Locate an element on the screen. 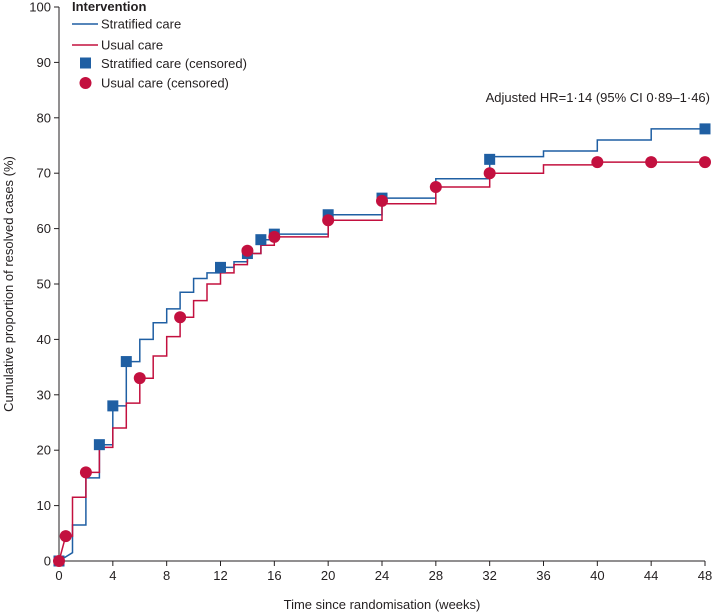  legend-label-usual-censored: Usual care (censored) is located at coordinates (165, 83).